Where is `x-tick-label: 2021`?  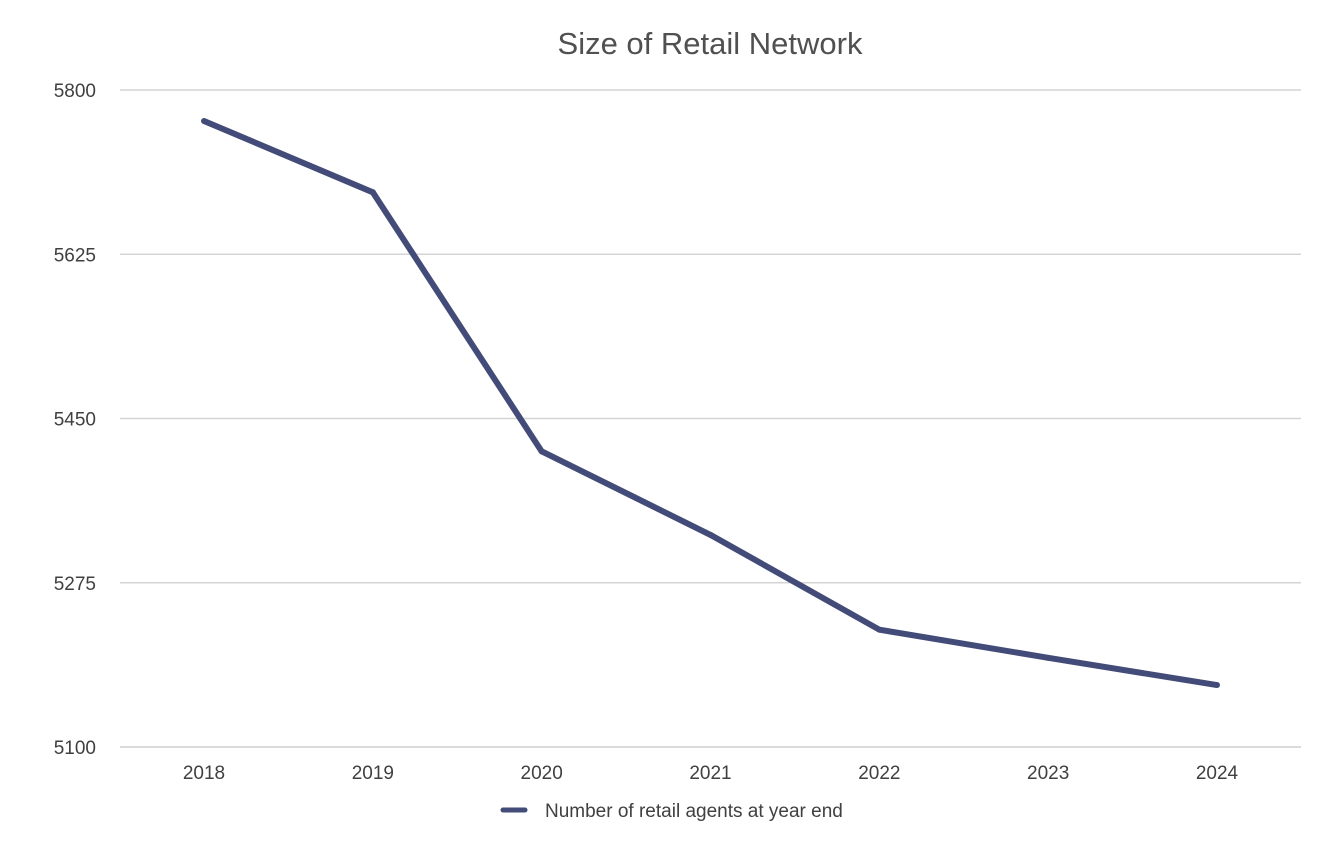 x-tick-label: 2021 is located at coordinates (710, 773).